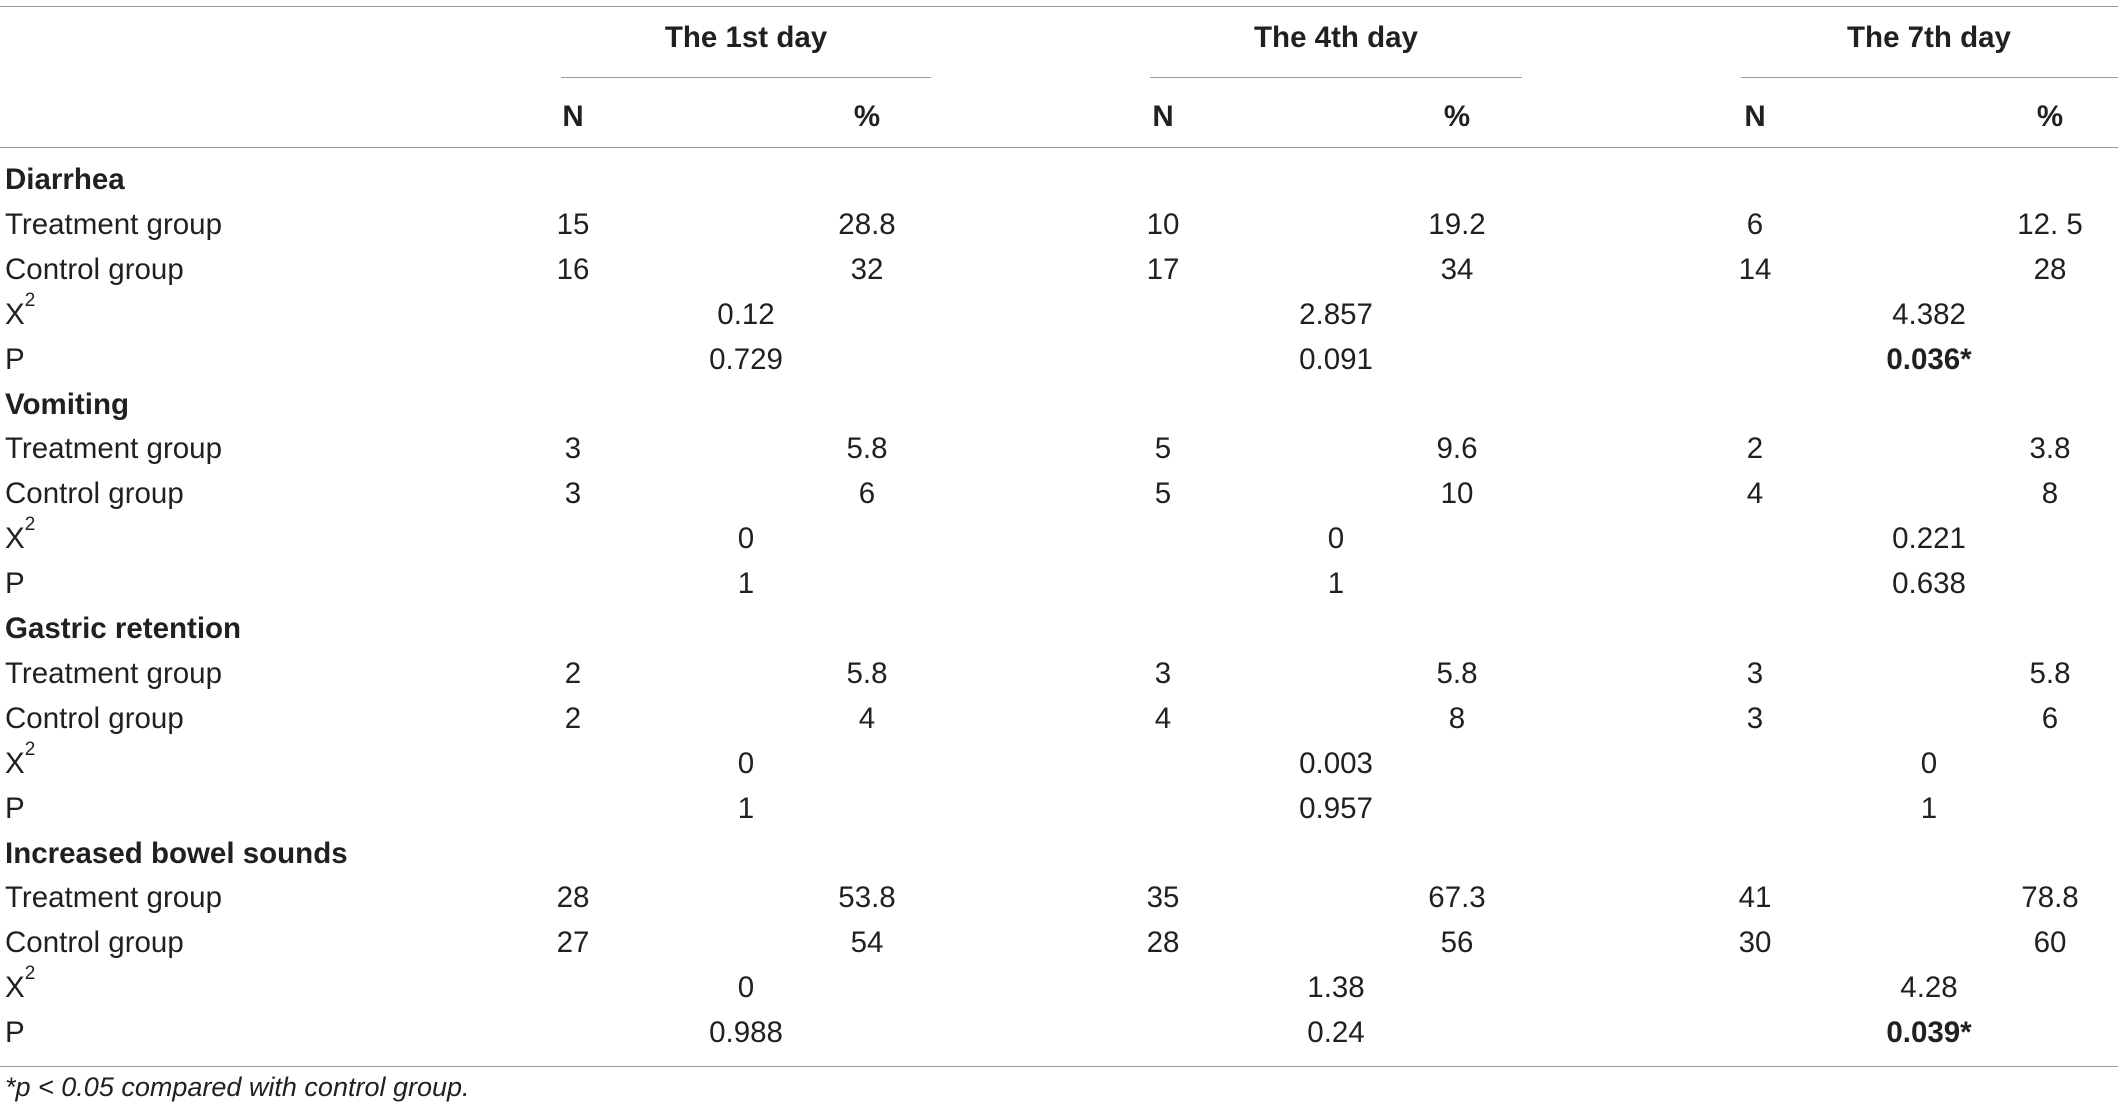 The width and height of the screenshot is (2118, 1110). What do you see at coordinates (15, 1033) in the screenshot?
I see `p-value-label-text: P` at bounding box center [15, 1033].